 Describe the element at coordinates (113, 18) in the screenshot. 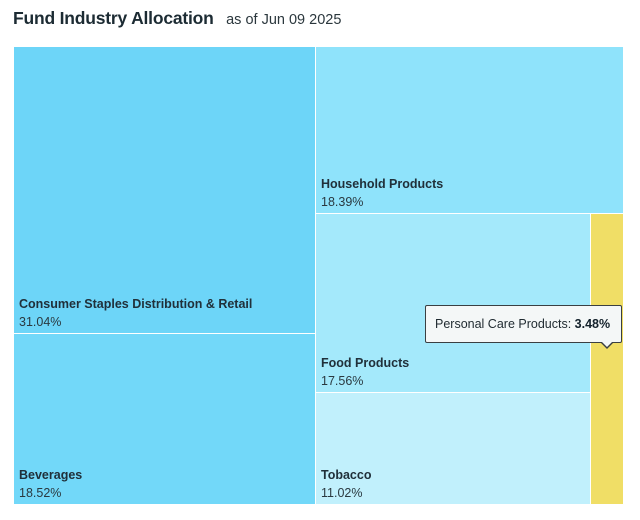

I see `chart-title: Fund Industry Allocation` at that location.